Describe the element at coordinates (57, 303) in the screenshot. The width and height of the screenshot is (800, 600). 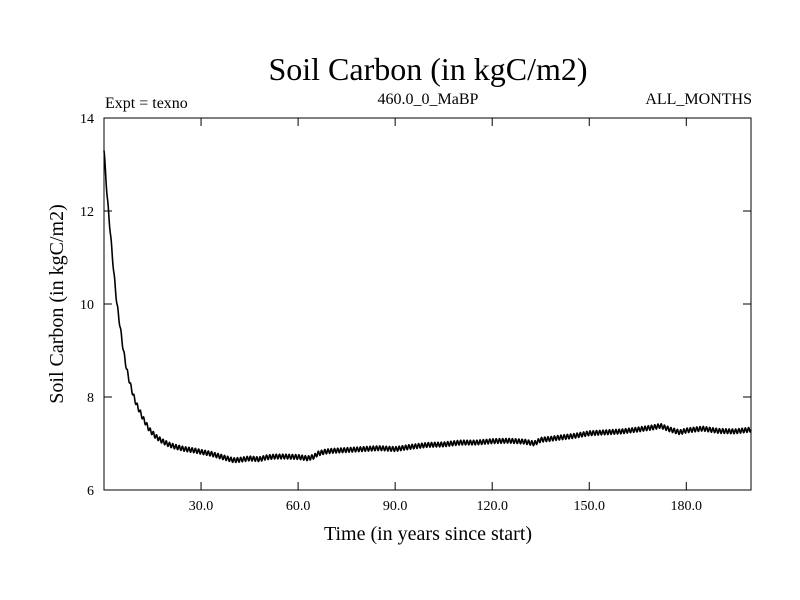
I see `y-axis-label: Soil Carbon (in kgC/m2)` at that location.